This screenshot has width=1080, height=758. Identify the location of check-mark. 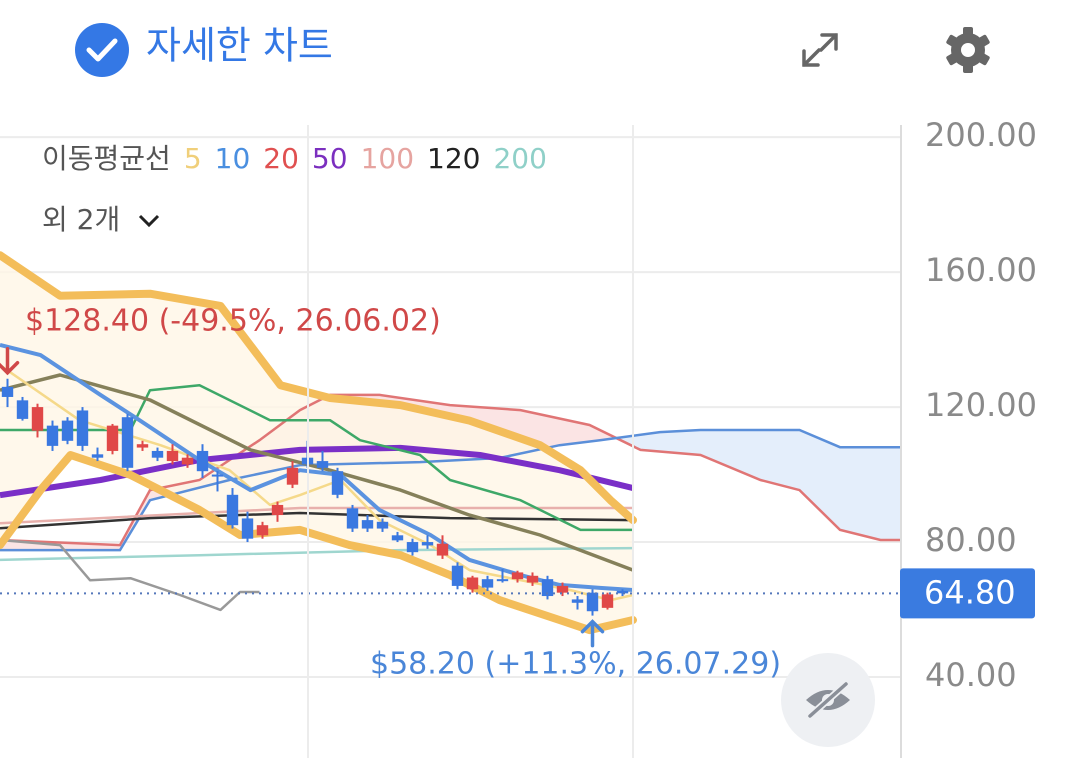
(102, 50).